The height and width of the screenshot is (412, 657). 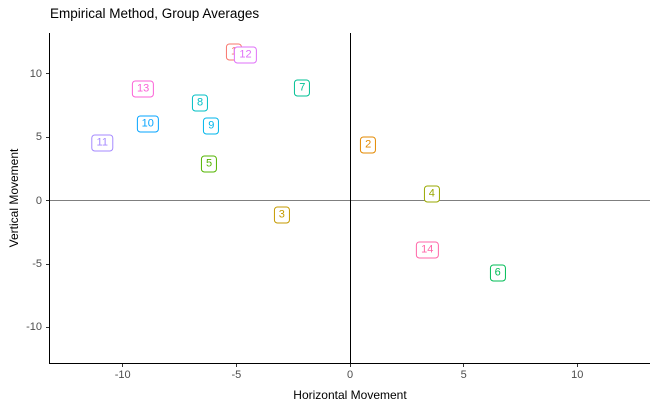 I want to click on point-label-9: 9, so click(x=211, y=126).